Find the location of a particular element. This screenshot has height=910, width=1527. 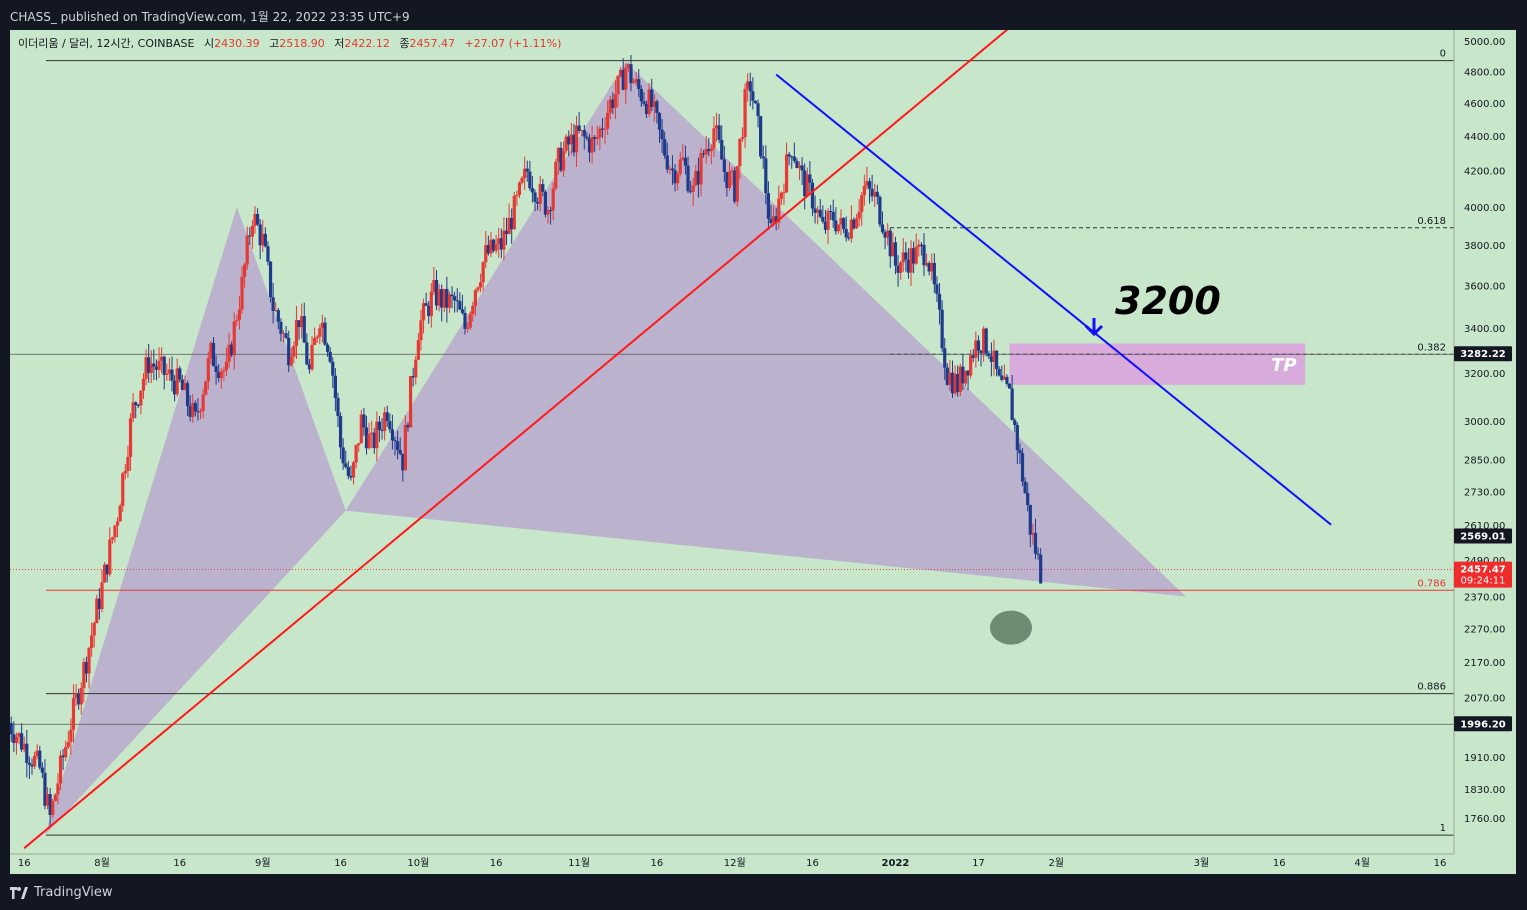

y-tick-label: 2070.00 is located at coordinates (1484, 698).